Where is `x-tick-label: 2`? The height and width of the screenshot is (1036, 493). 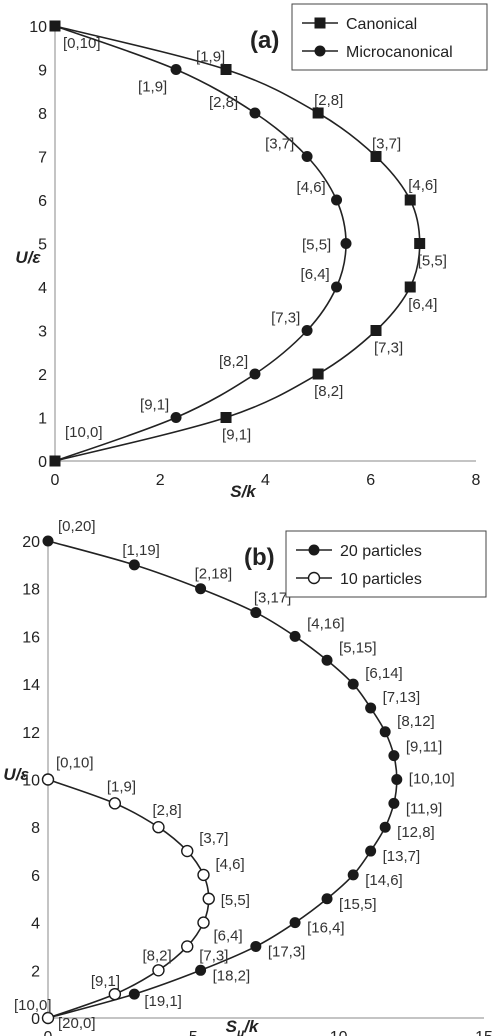 x-tick-label: 2 is located at coordinates (160, 480).